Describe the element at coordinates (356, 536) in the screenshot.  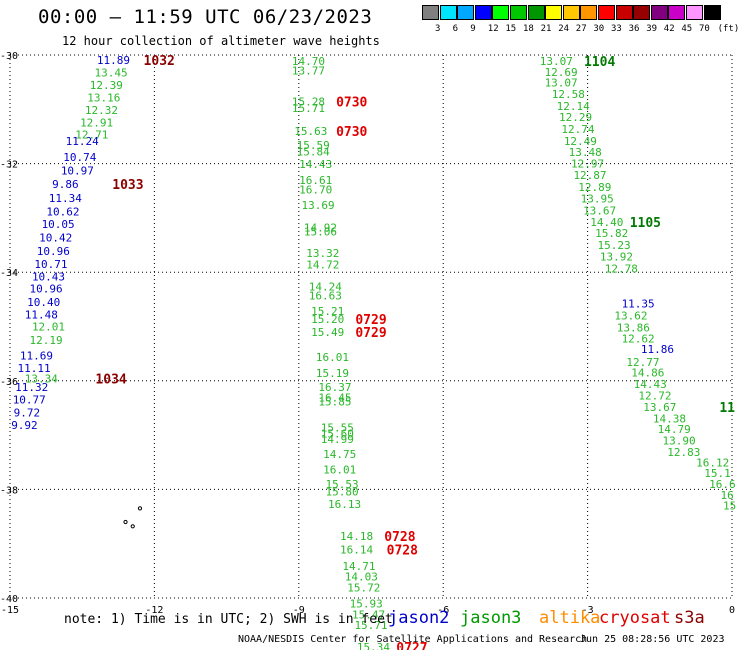
I see `wave-height-value: 14.18` at that location.